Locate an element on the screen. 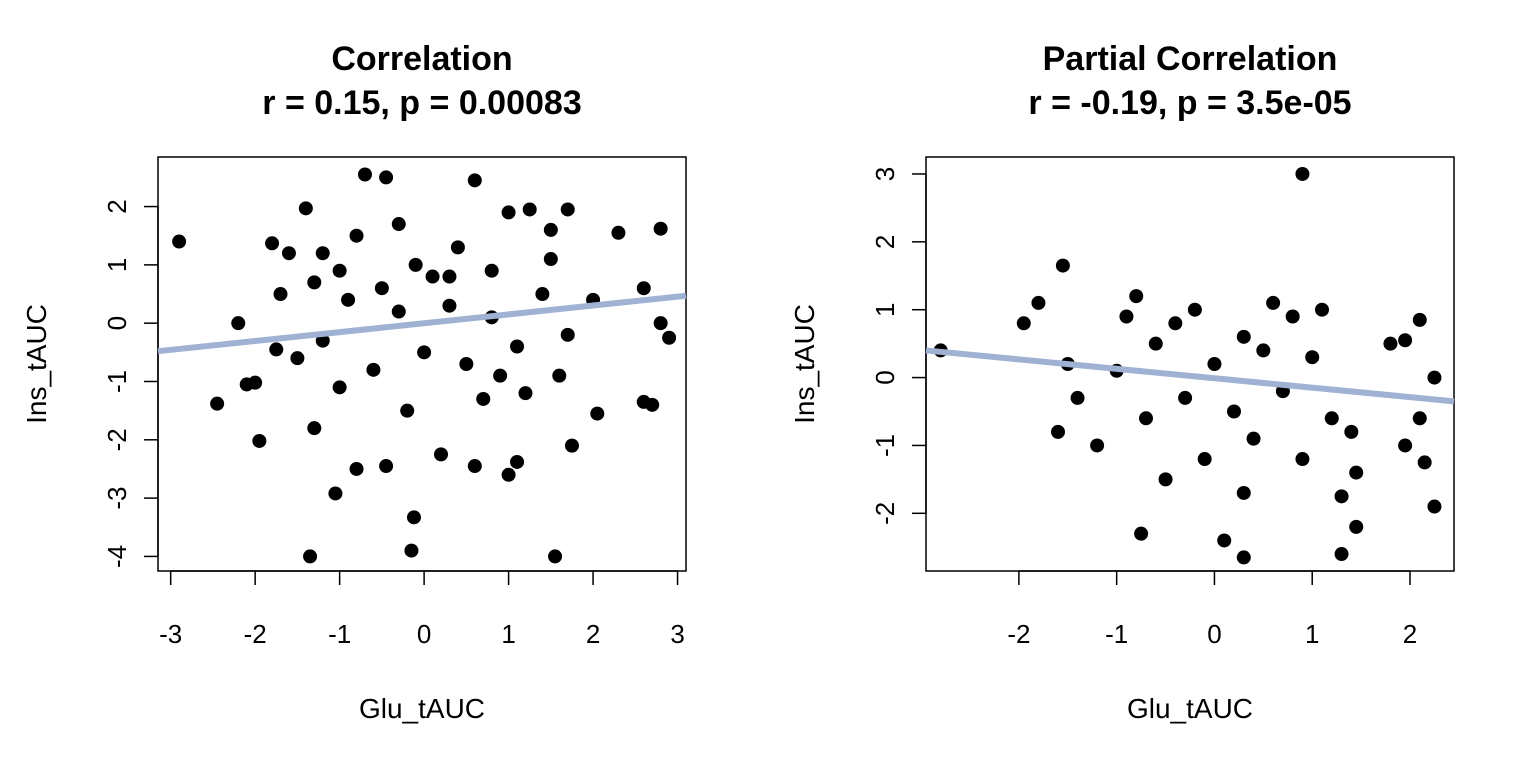 This screenshot has width=1536, height=768. y-axis: -4 -3 -2 -1 0 1 2 is located at coordinates (130, 383).